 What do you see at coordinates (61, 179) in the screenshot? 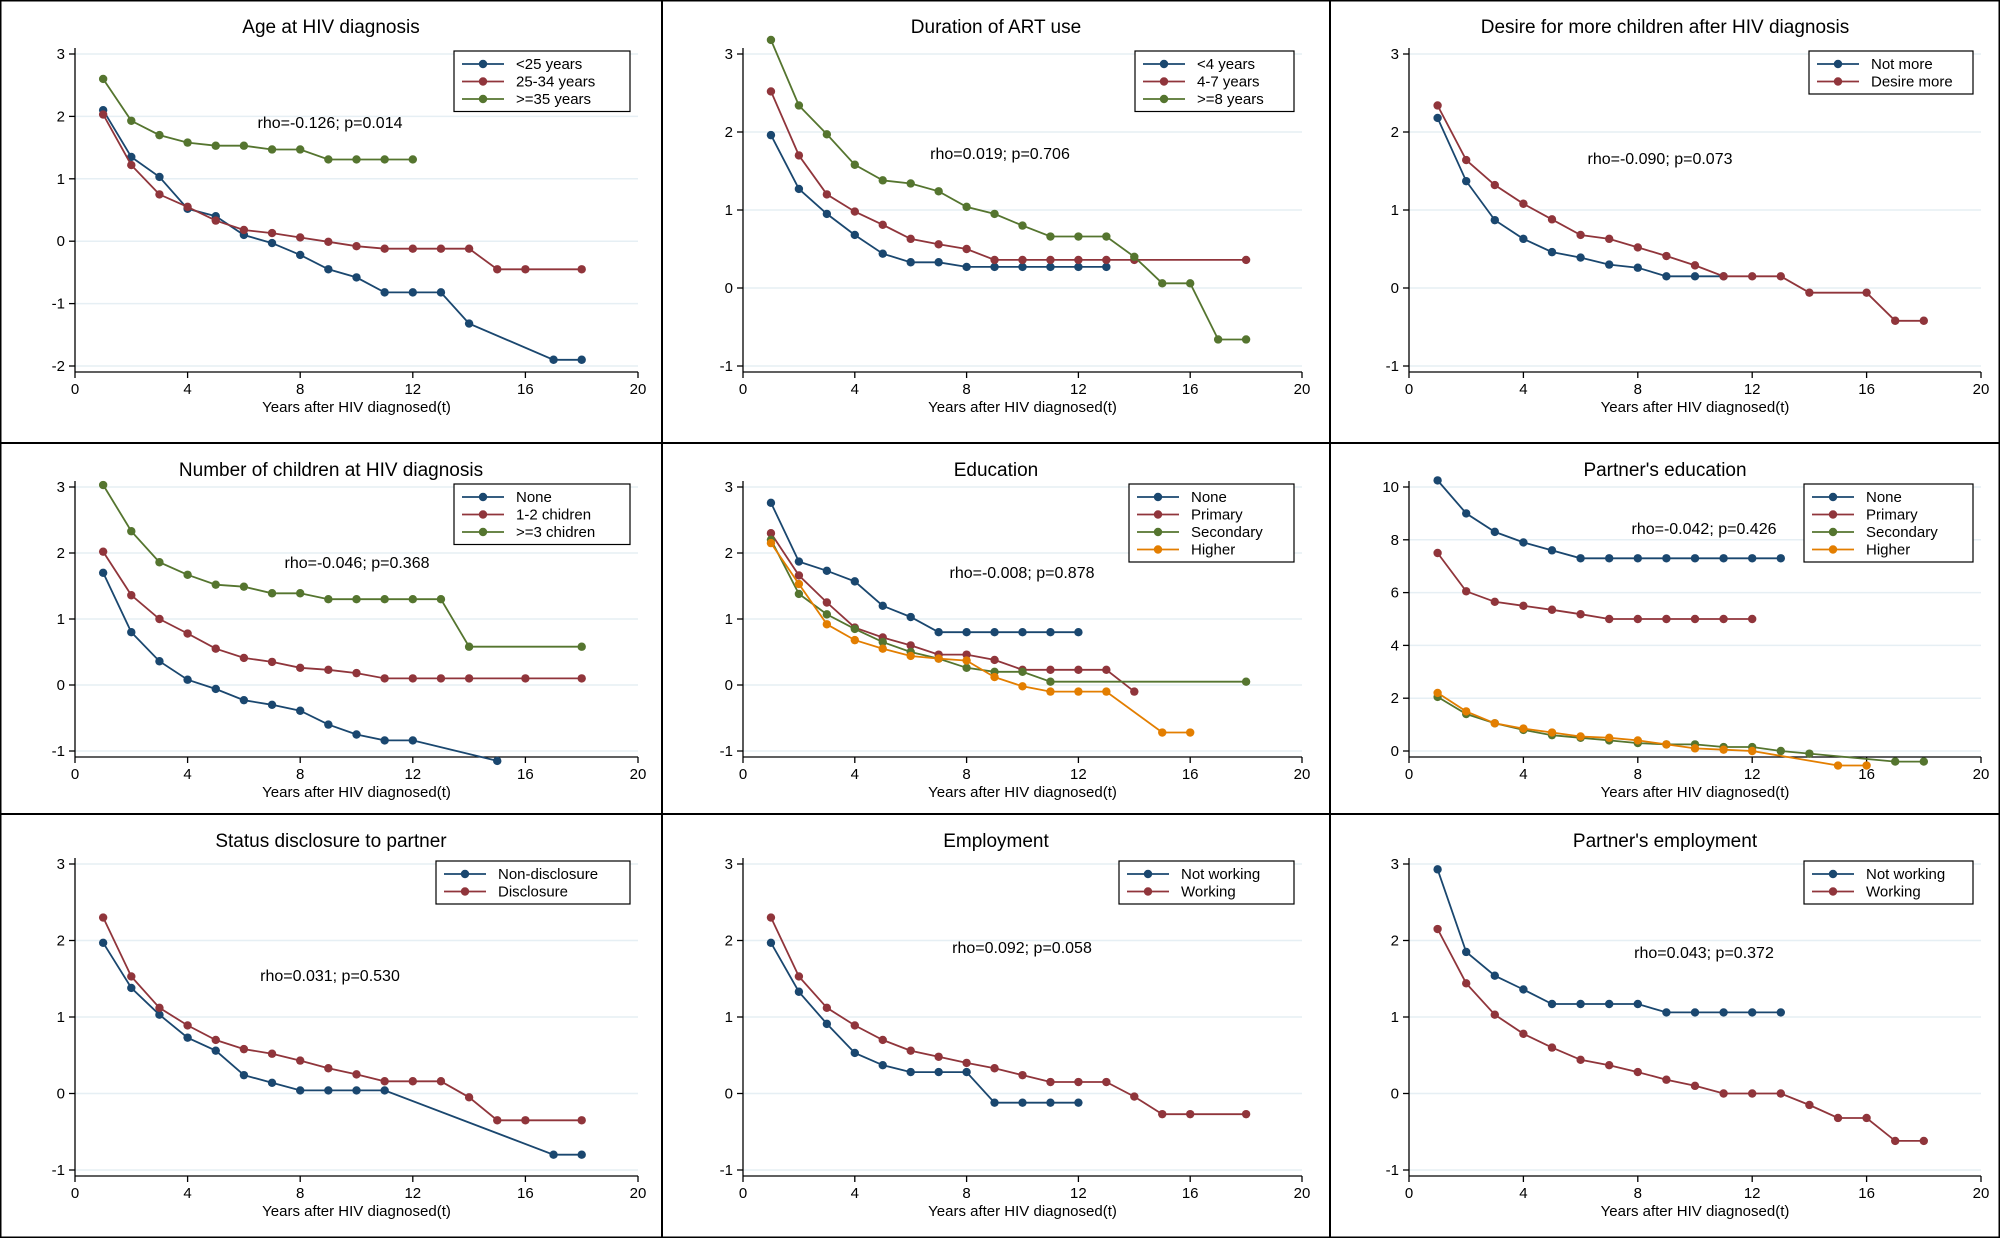
I see `y-tick-label: 1` at bounding box center [61, 179].